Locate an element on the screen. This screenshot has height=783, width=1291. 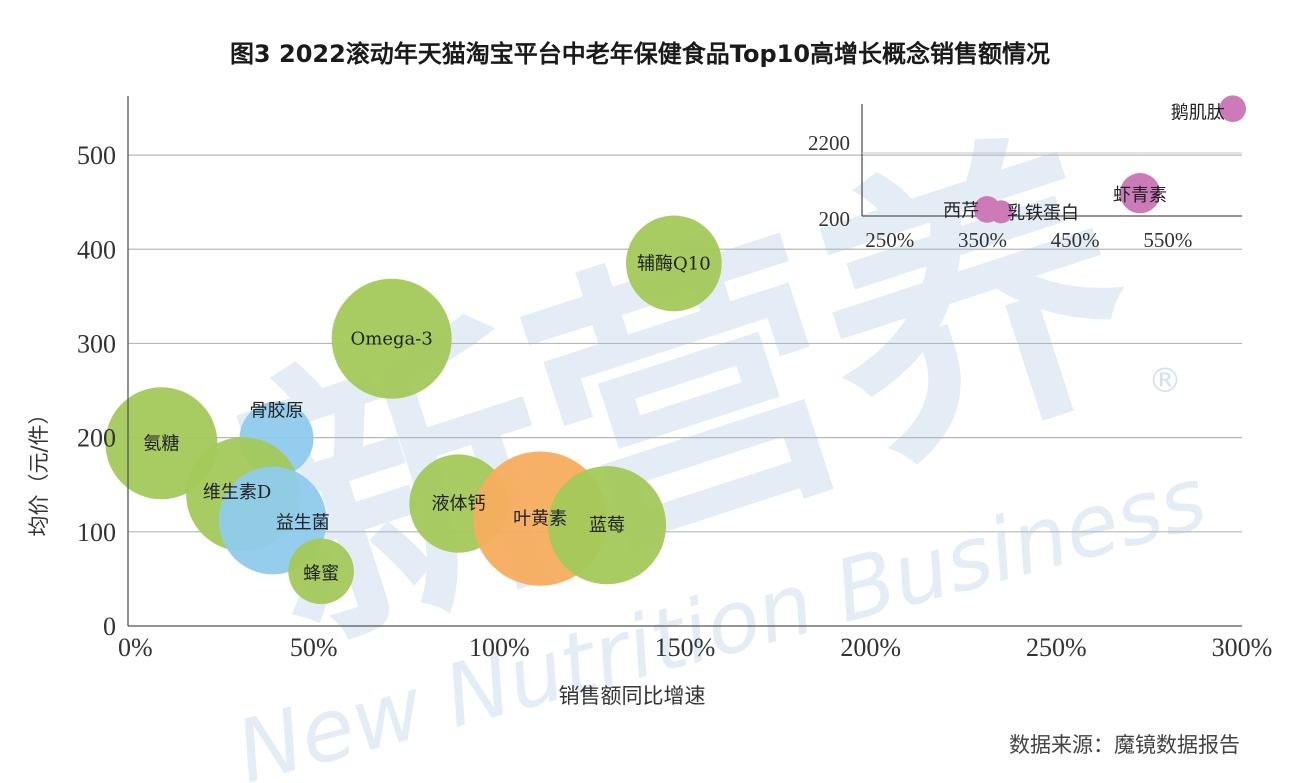
bubble-label: 液体钙 is located at coordinates (458, 504).